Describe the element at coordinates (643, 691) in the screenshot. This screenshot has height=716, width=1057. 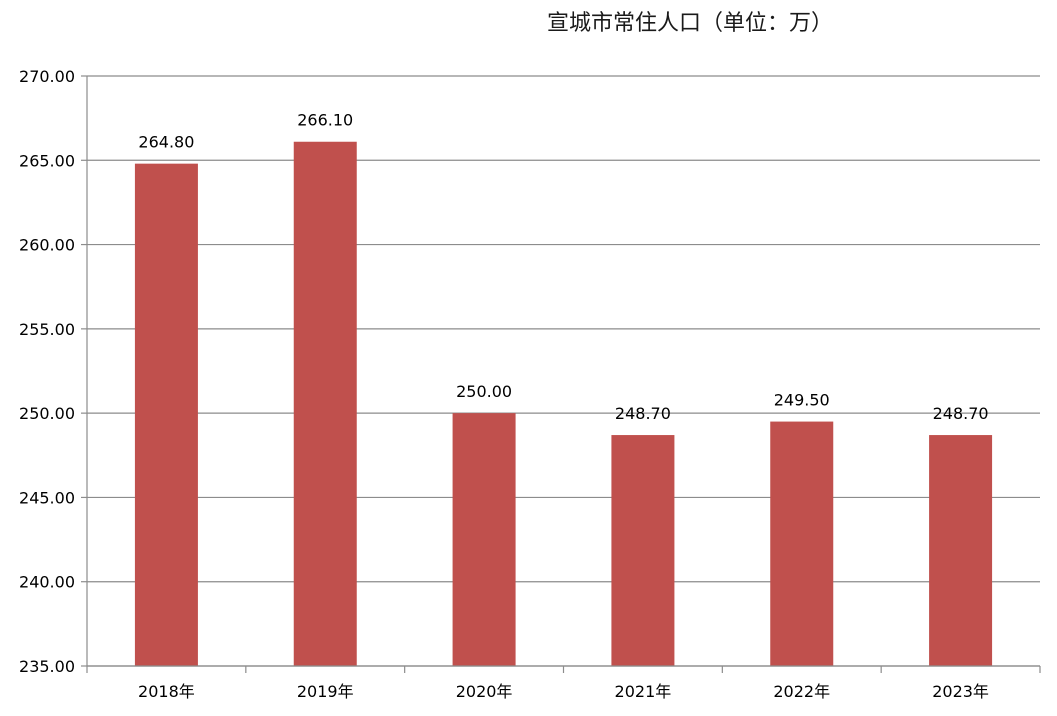
I see `x-tick-label: 2021年` at that location.